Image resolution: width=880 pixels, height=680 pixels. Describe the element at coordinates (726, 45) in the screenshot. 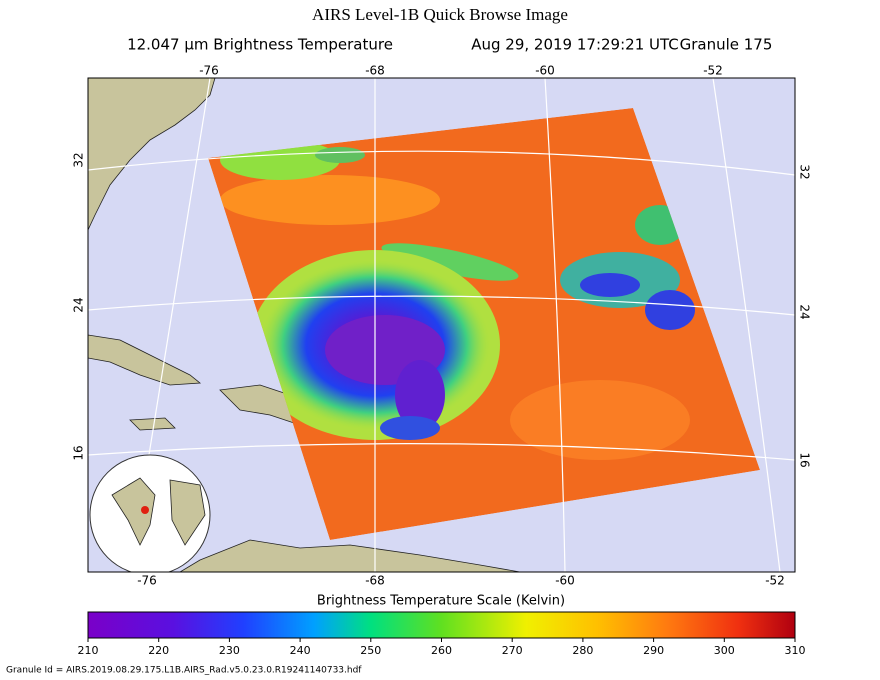

I see `granule: Granule 175` at that location.